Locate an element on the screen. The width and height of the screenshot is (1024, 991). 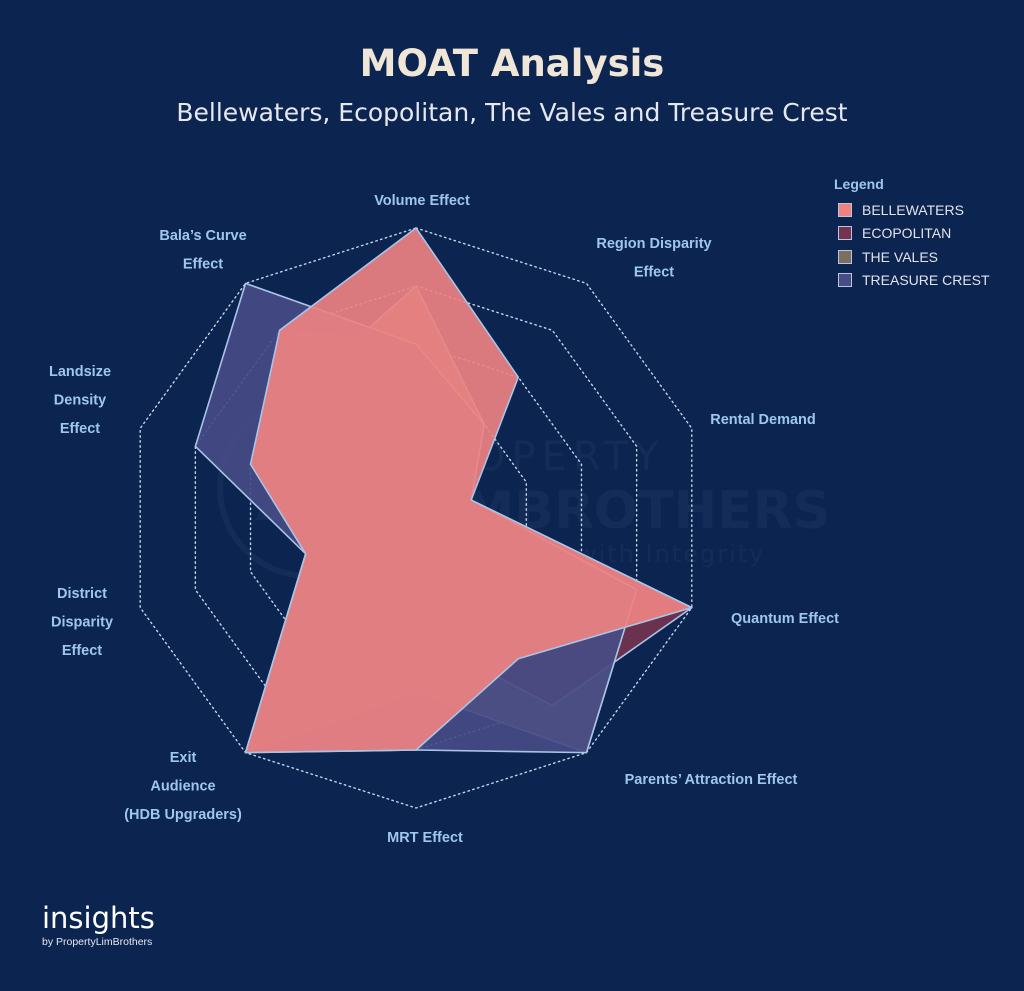
axis-label-line: Rental Demand is located at coordinates (763, 420).